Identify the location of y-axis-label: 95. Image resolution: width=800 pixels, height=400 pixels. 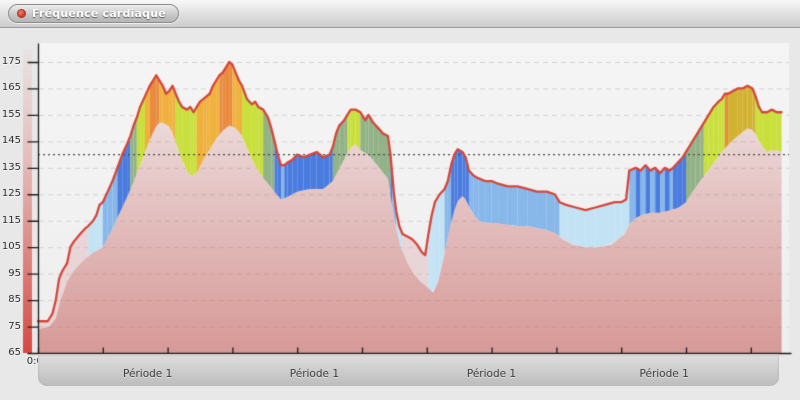
(14, 273).